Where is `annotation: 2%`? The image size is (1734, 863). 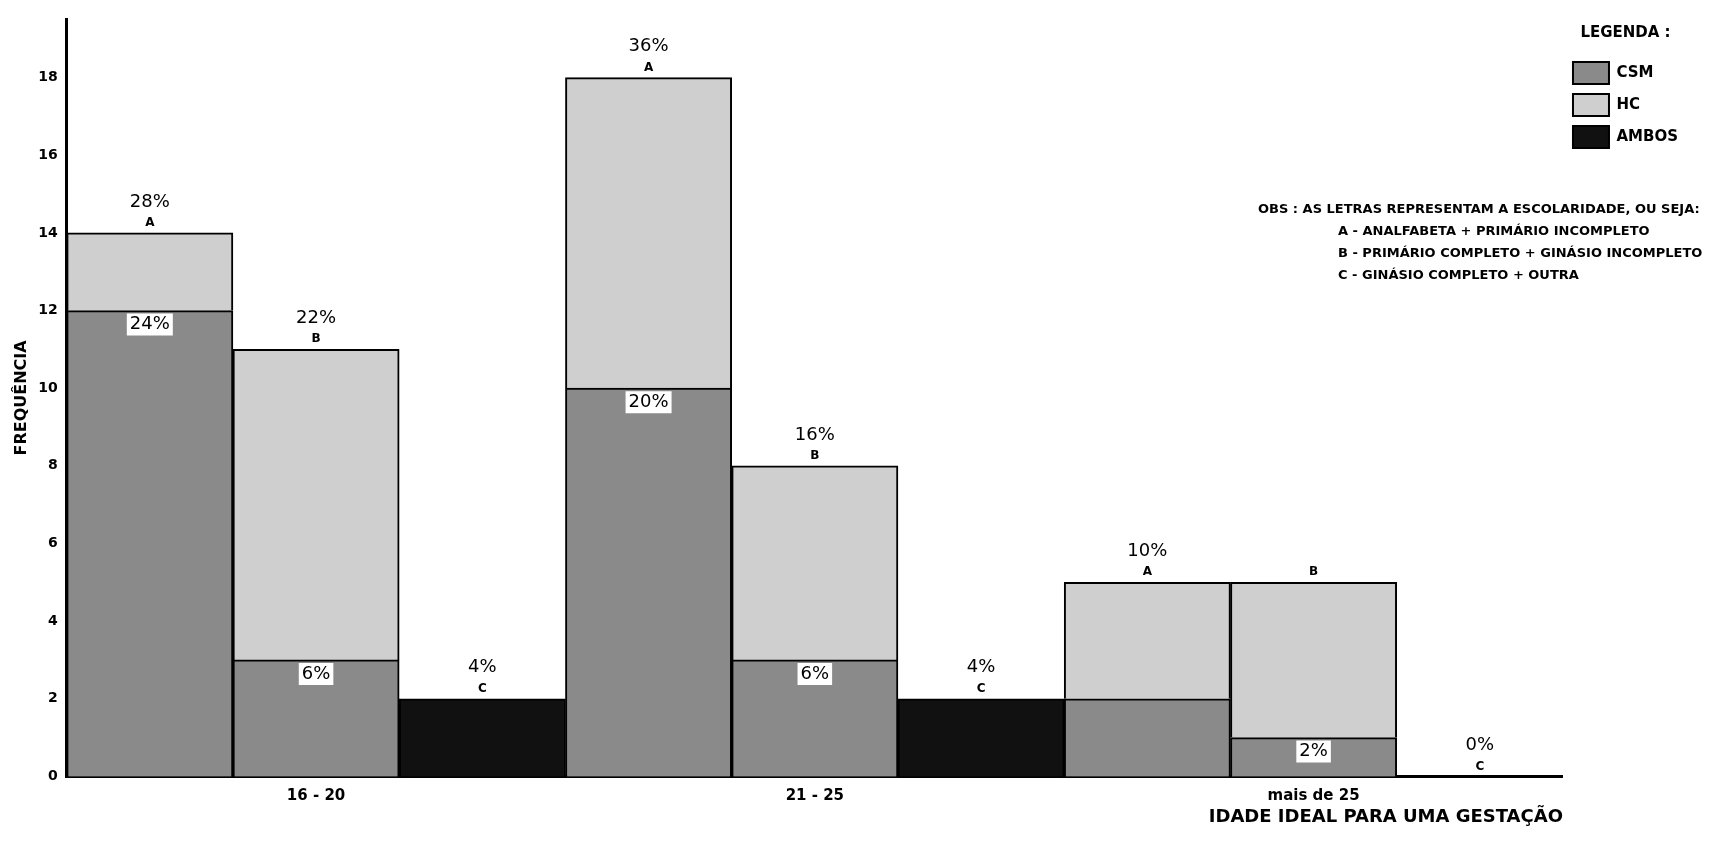
annotation: 2% is located at coordinates (1313, 750).